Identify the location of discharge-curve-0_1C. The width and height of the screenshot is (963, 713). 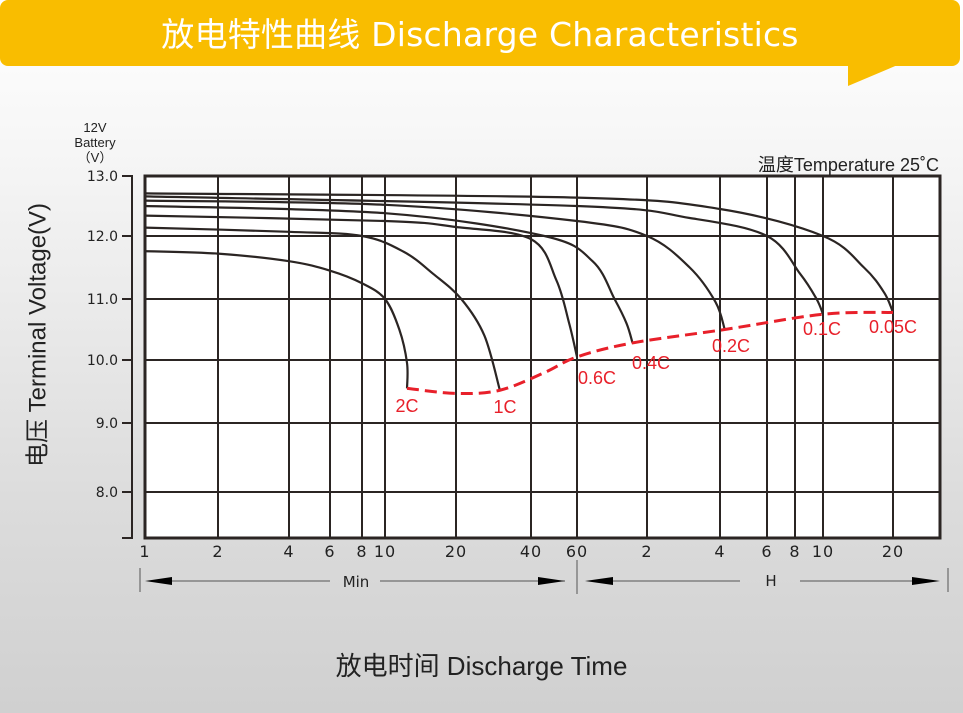
(484, 255).